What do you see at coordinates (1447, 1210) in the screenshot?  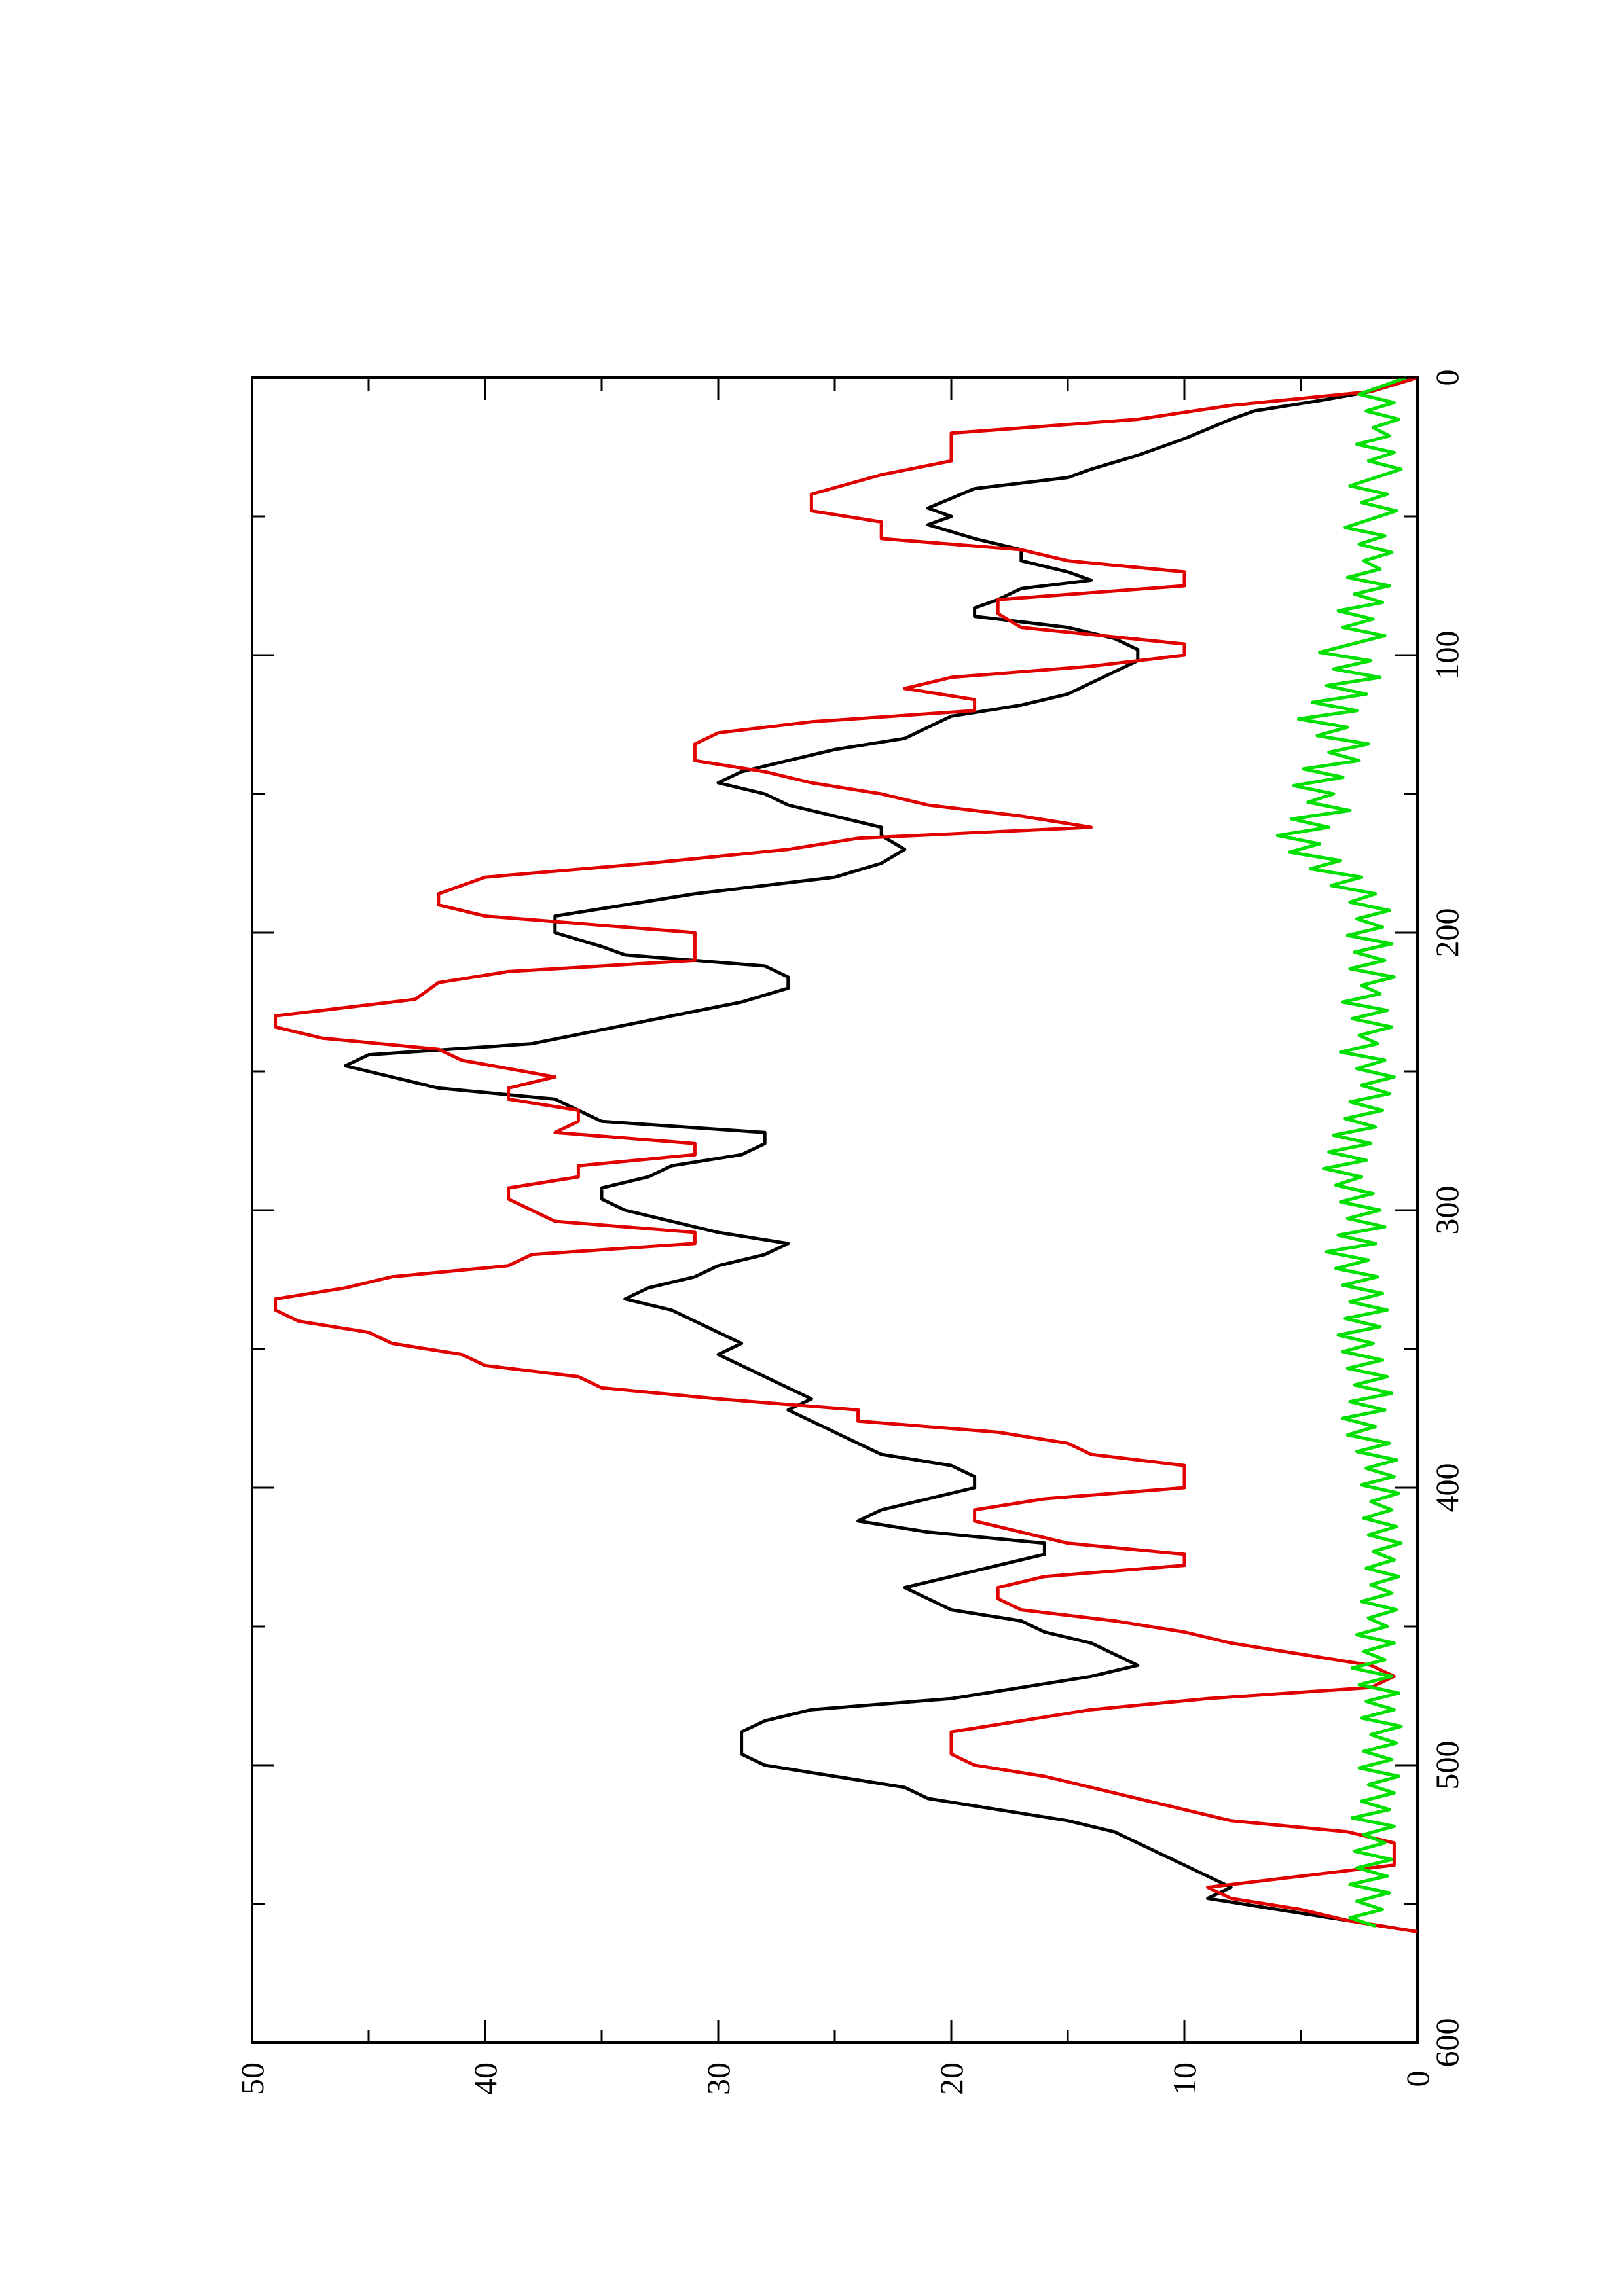 I see `x-tick-label: 300` at bounding box center [1447, 1210].